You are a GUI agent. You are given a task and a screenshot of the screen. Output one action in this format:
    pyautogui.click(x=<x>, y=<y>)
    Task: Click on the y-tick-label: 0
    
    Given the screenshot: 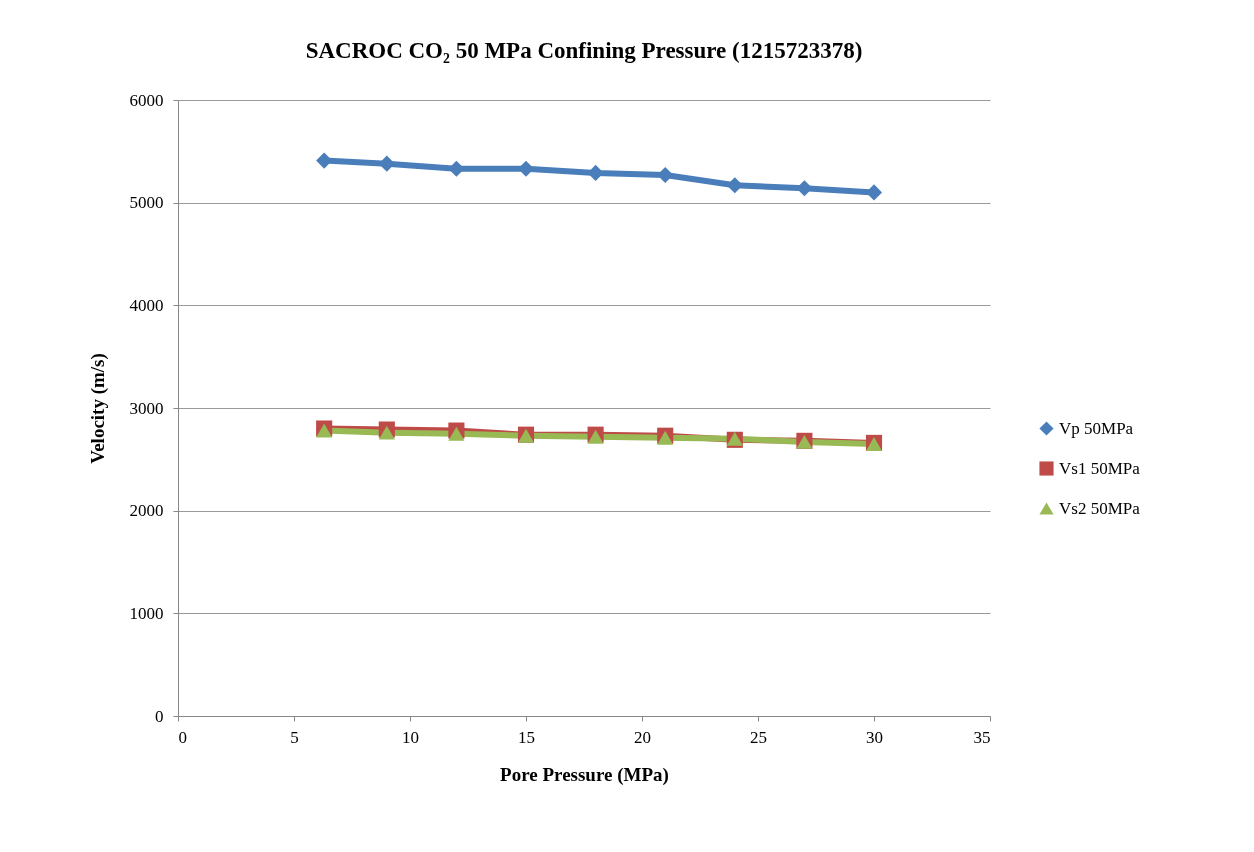 What is the action you would take?
    pyautogui.click(x=159, y=716)
    